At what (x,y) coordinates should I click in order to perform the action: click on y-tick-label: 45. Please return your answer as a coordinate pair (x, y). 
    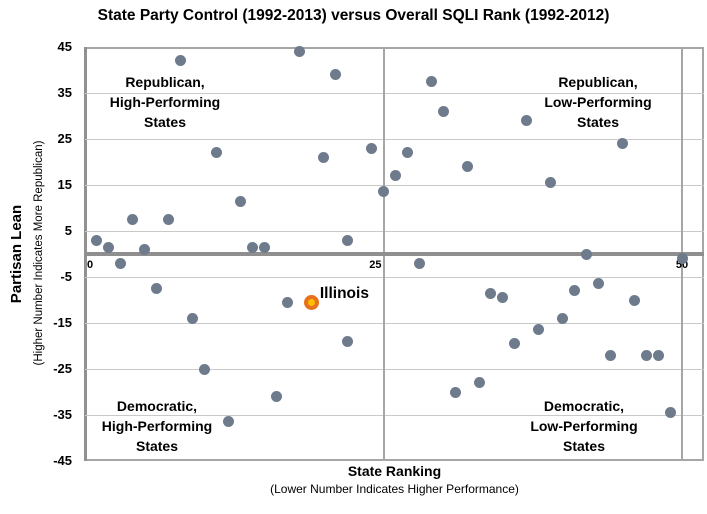
    Looking at the image, I should click on (64, 46).